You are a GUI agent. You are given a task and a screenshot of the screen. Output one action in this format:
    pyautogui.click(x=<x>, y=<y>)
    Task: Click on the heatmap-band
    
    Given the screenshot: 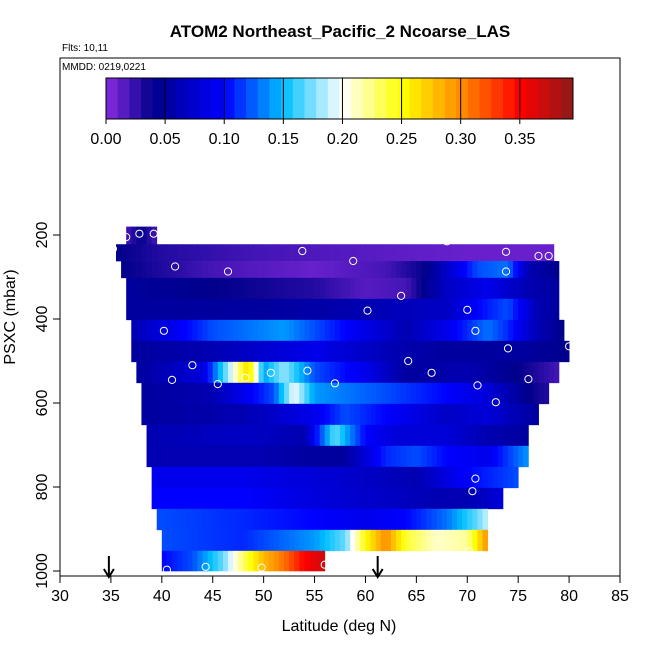 What is the action you would take?
    pyautogui.click(x=243, y=561)
    